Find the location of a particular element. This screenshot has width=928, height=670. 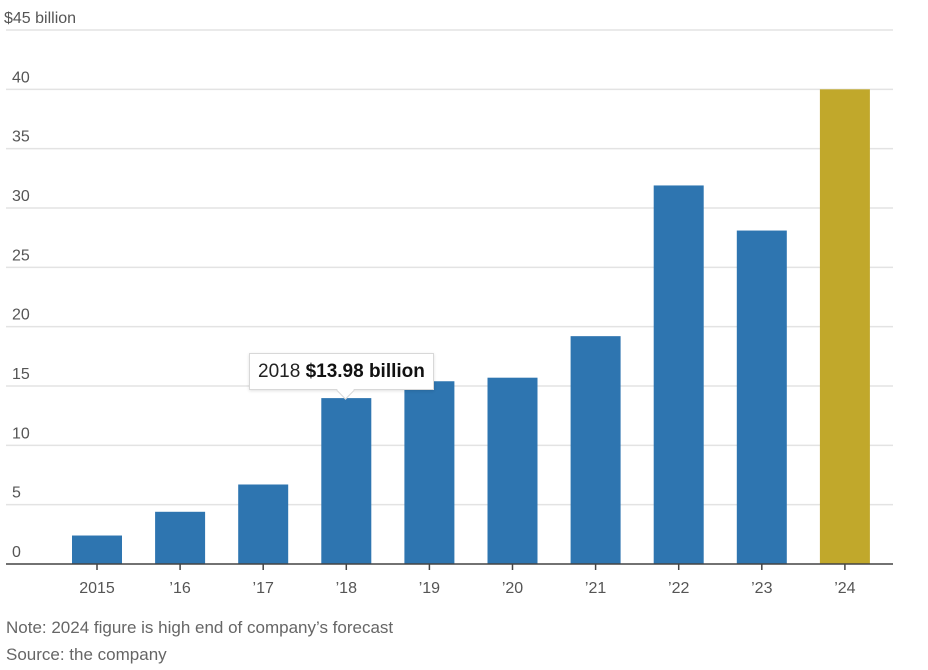

tooltip-label: 2018 is located at coordinates (279, 371).